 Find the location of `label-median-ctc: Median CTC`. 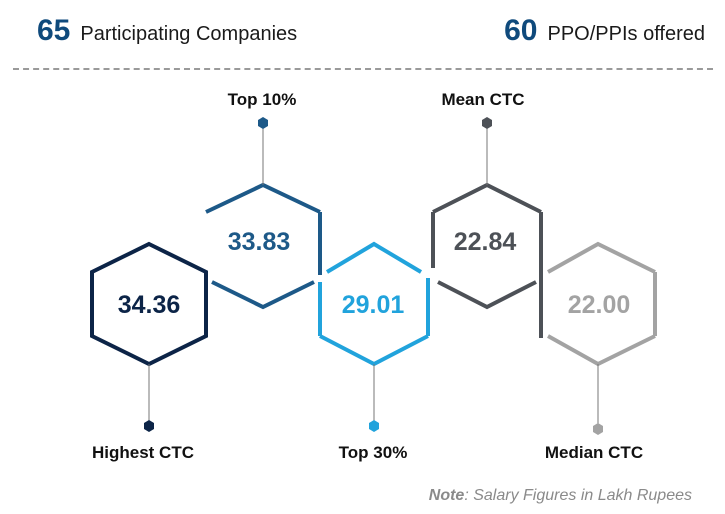

label-median-ctc: Median CTC is located at coordinates (594, 452).